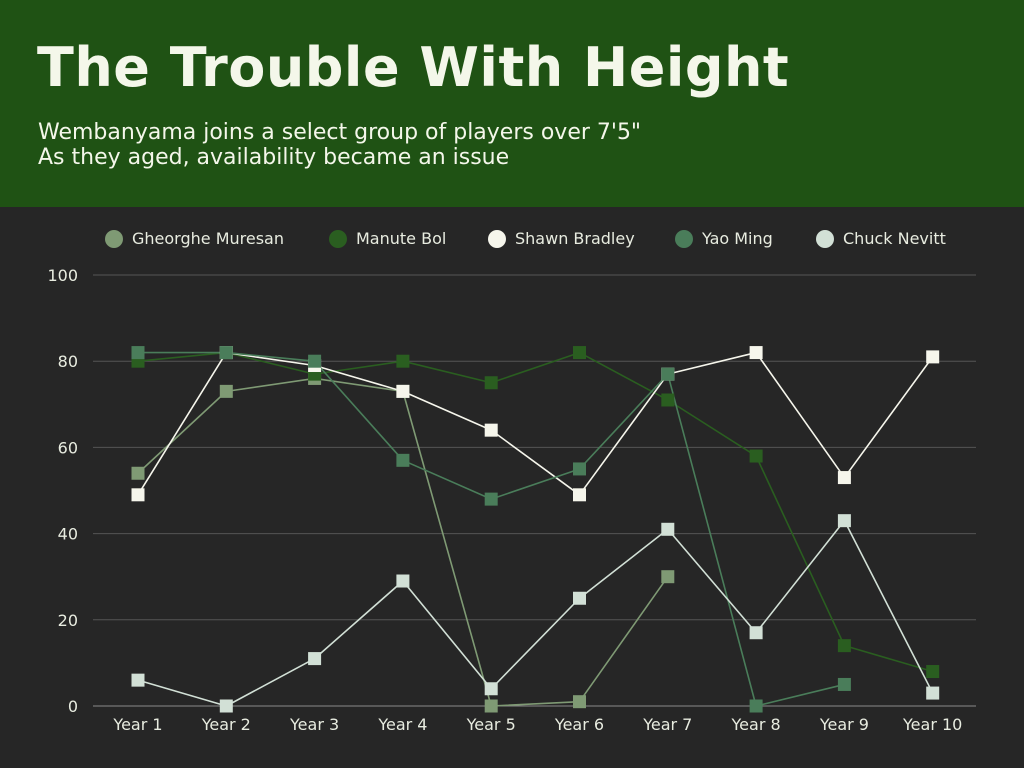  I want to click on x-tick-label: Year 9, so click(844, 724).